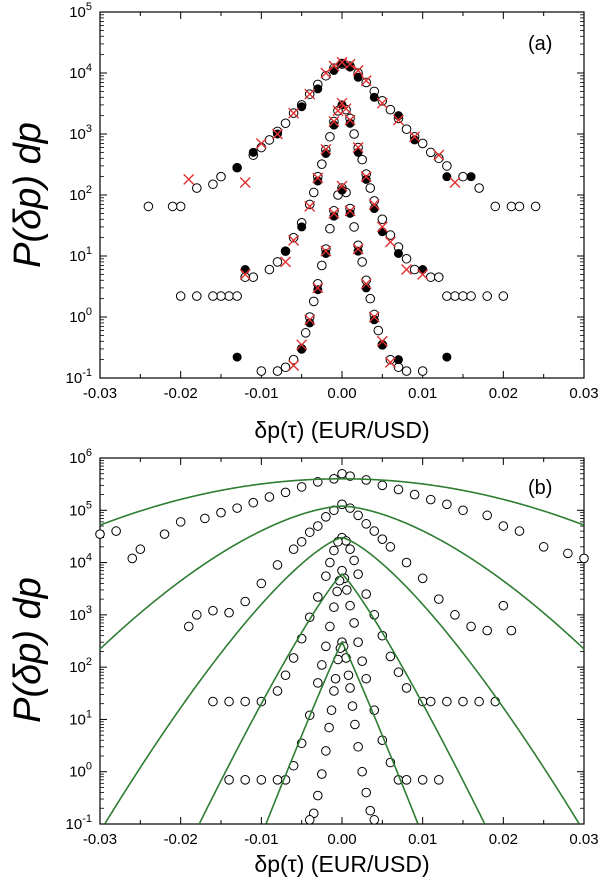 The width and height of the screenshot is (603, 882). I want to click on x-tick-label: -0.02, so click(181, 839).